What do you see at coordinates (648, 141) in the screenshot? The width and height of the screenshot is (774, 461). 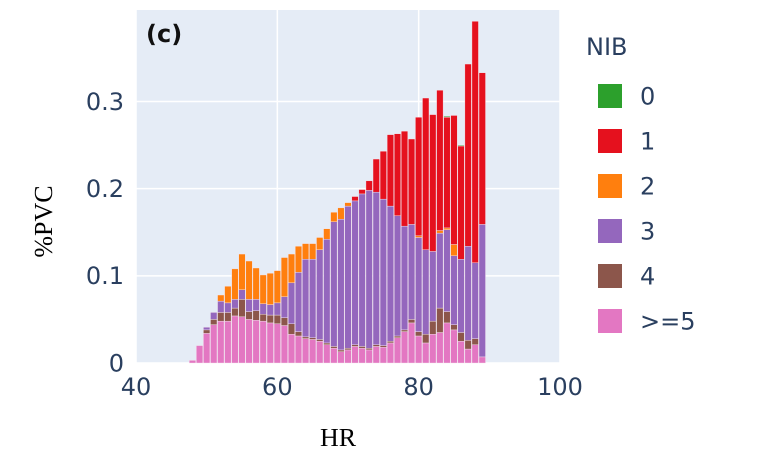 I see `legend-label: 1` at bounding box center [648, 141].